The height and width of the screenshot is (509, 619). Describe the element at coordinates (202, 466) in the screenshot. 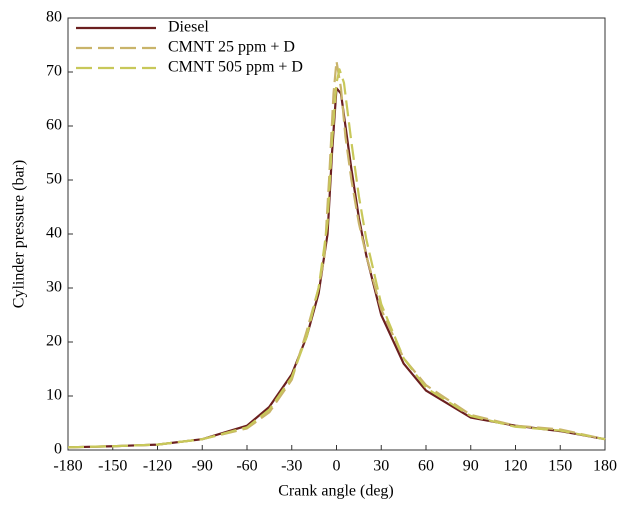

I see `x-tick-label: -90` at that location.